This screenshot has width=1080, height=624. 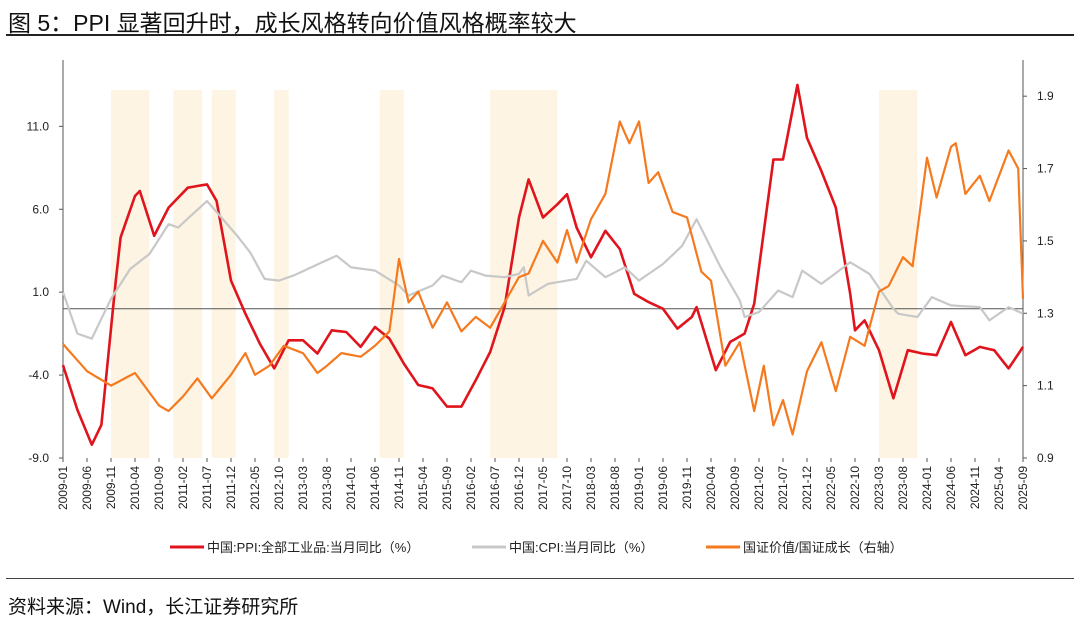 I want to click on left-tick-label: -4.0, so click(x=38, y=375).